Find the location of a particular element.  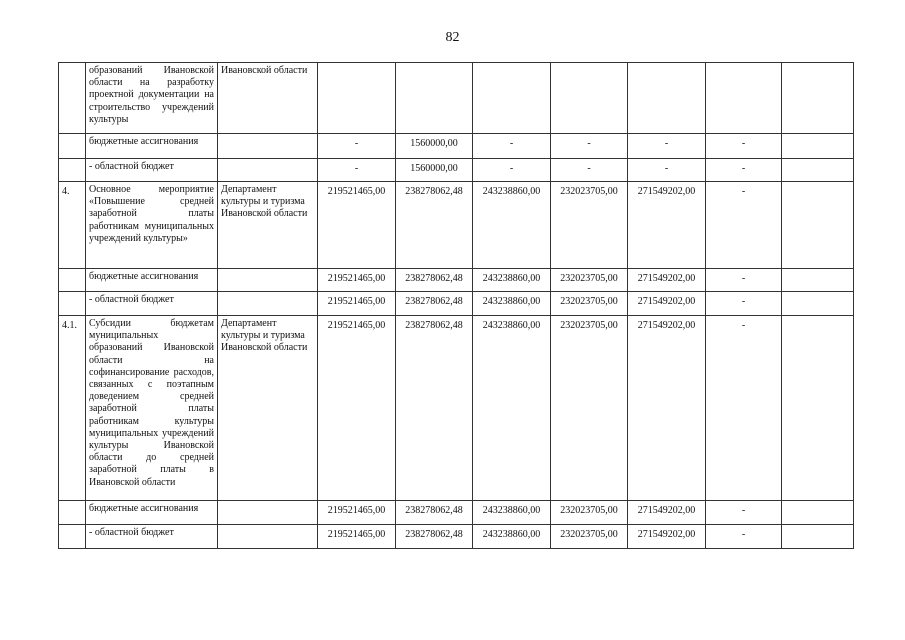

row-number: 4.1. is located at coordinates (72, 408).